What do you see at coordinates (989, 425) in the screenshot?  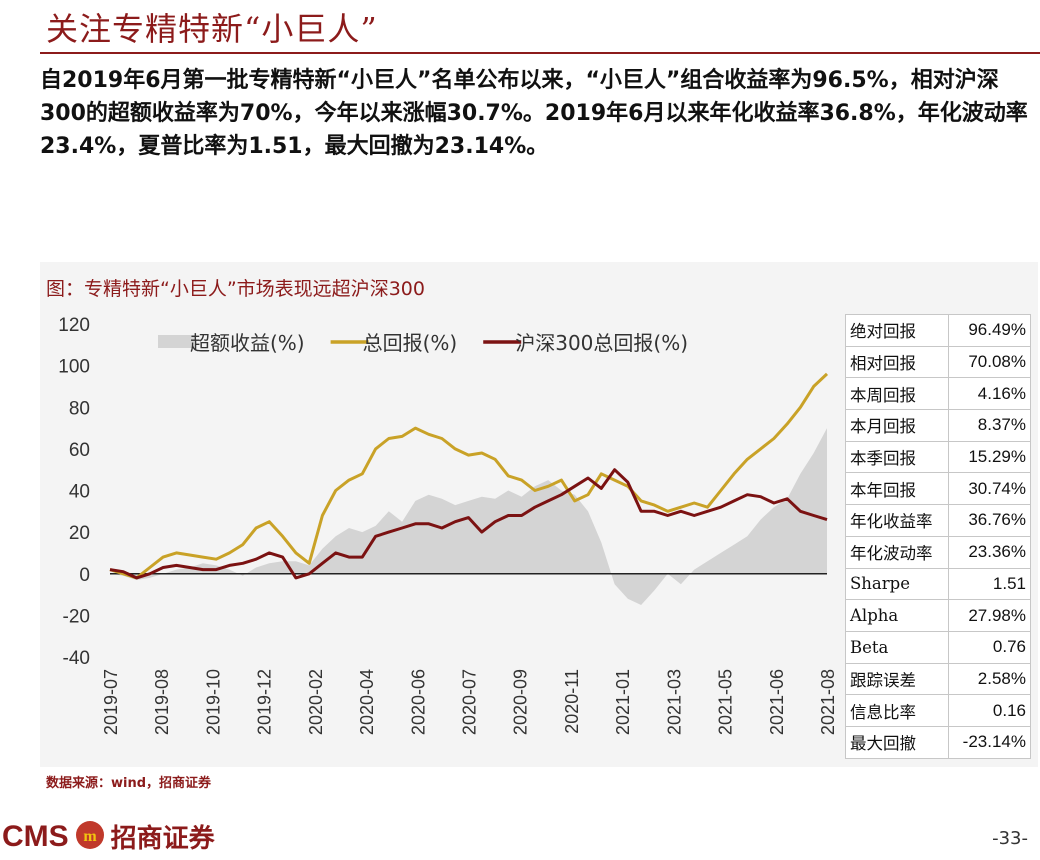 I see `stats-value: 8.37%` at bounding box center [989, 425].